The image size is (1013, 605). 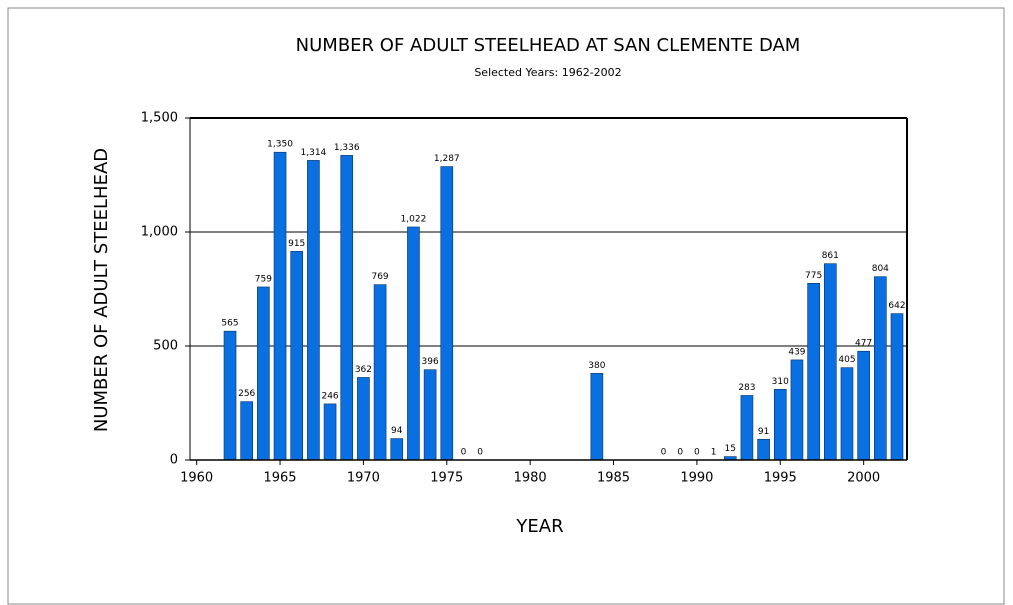 What do you see at coordinates (363, 478) in the screenshot?
I see `x-tick-label: 1970` at bounding box center [363, 478].